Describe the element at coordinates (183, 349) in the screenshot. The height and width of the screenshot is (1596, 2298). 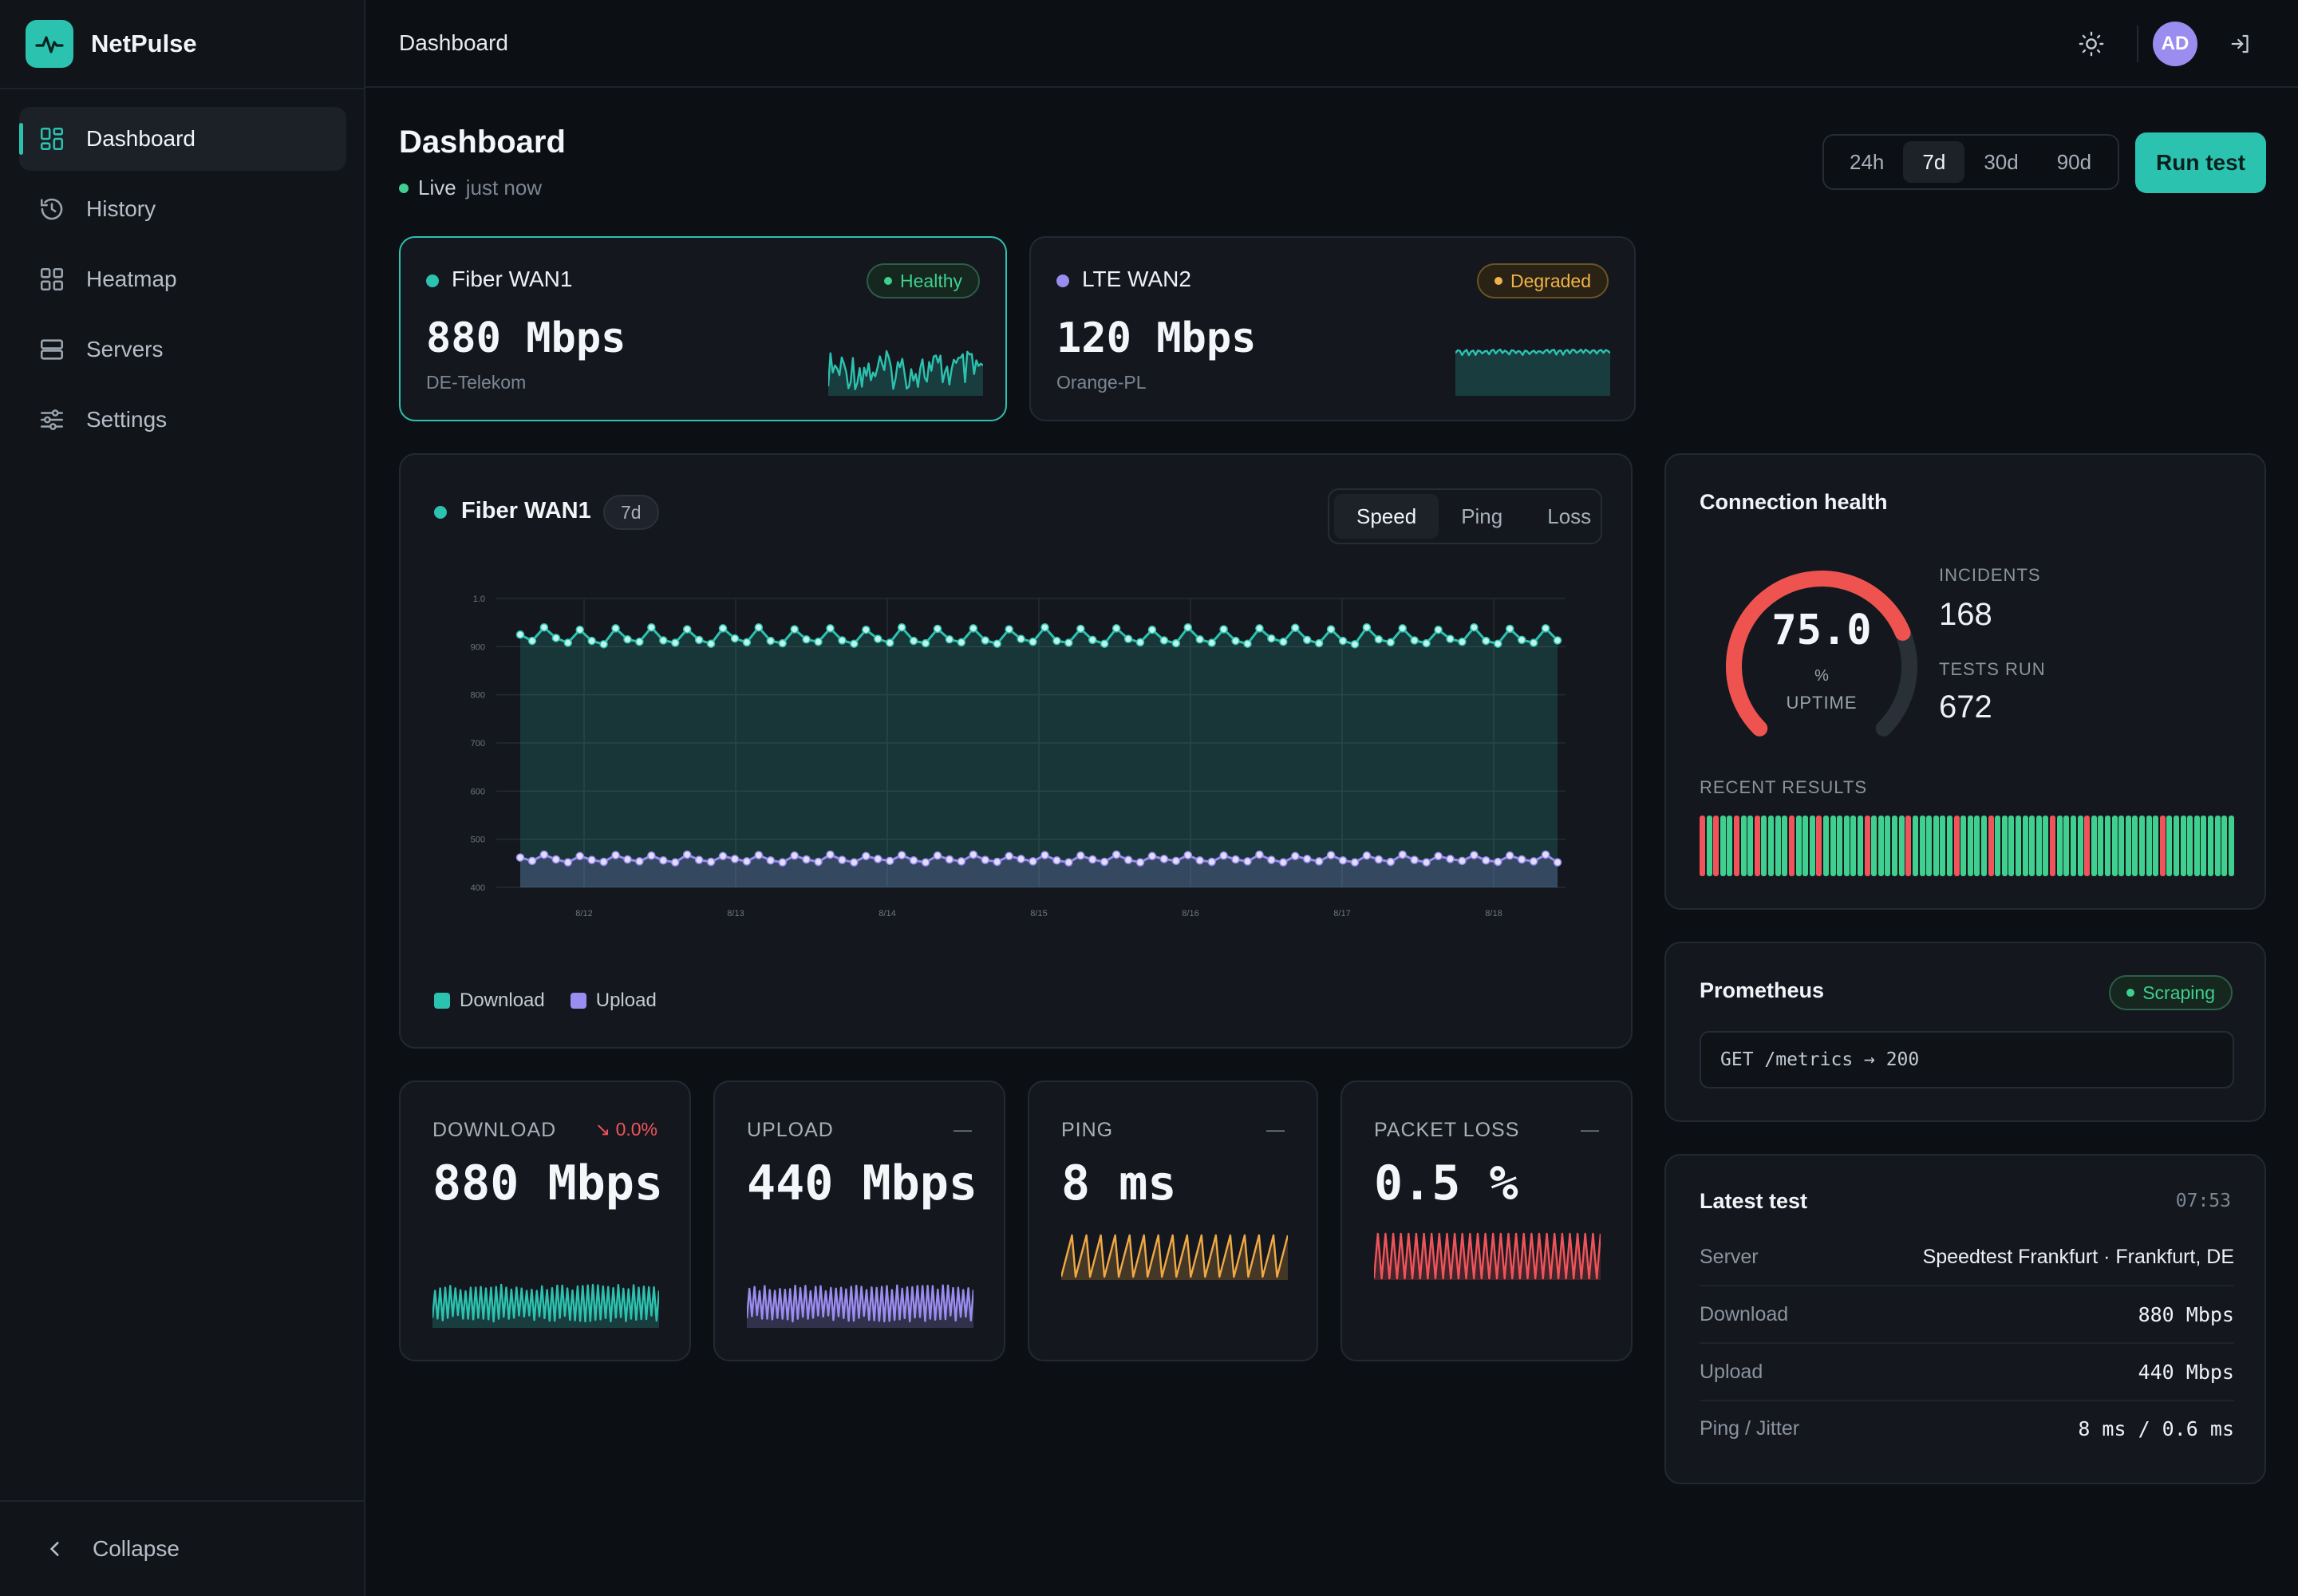
I see `sidebar-item-servers: Servers` at that location.